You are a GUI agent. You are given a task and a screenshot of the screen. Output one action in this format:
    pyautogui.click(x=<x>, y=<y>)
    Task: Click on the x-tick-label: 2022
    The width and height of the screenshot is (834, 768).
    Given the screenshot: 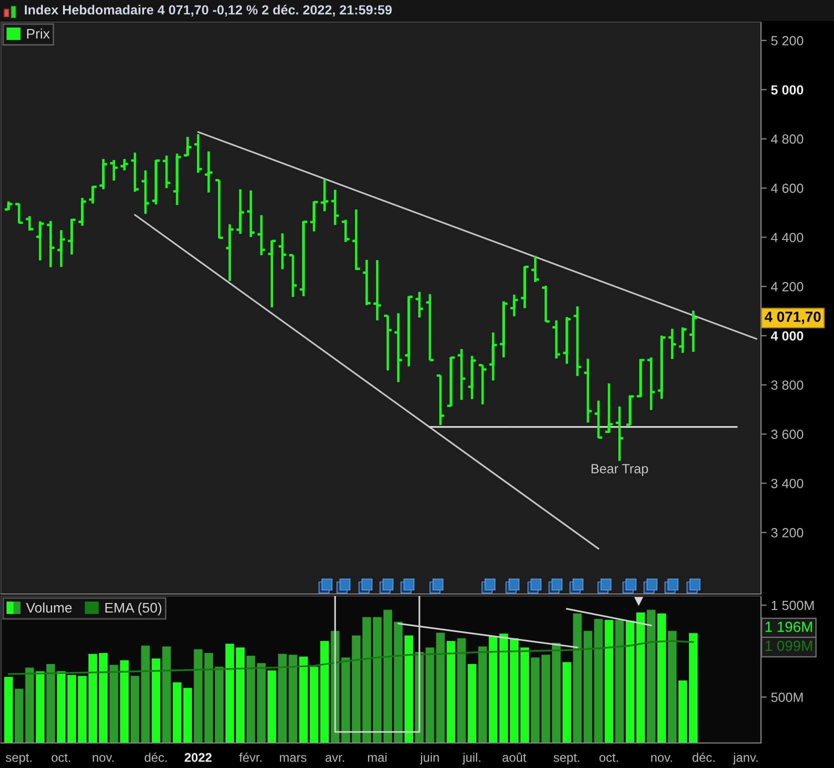 What is the action you would take?
    pyautogui.click(x=198, y=757)
    